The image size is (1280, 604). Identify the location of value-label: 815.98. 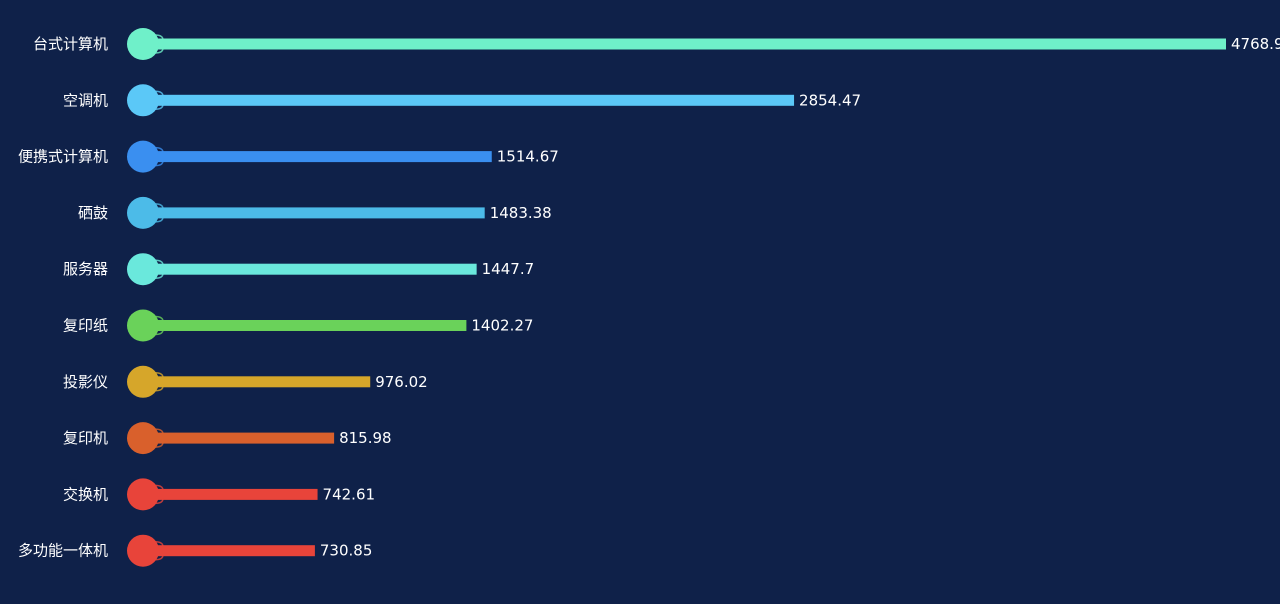
(365, 438).